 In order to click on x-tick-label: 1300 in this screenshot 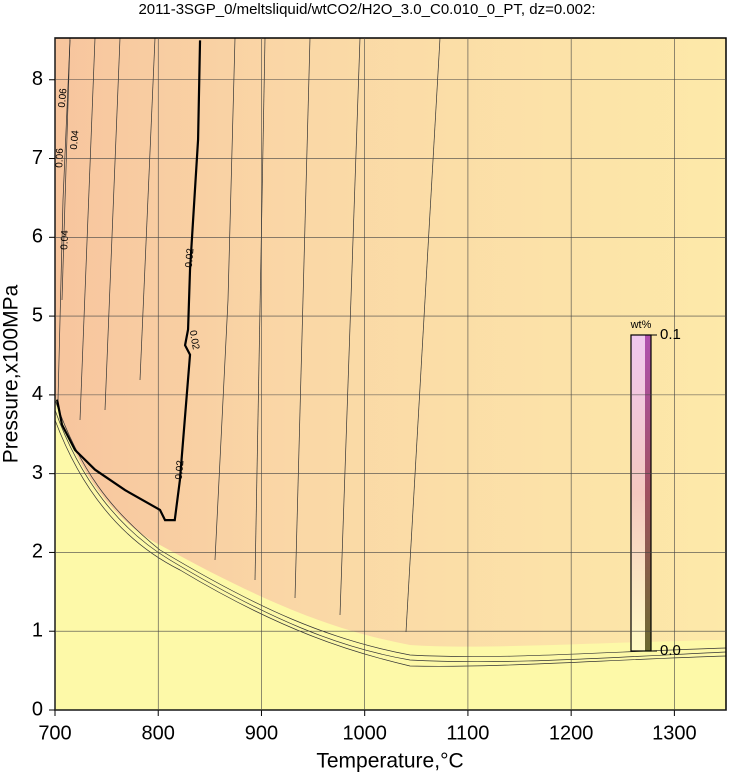, I will do `click(674, 733)`.